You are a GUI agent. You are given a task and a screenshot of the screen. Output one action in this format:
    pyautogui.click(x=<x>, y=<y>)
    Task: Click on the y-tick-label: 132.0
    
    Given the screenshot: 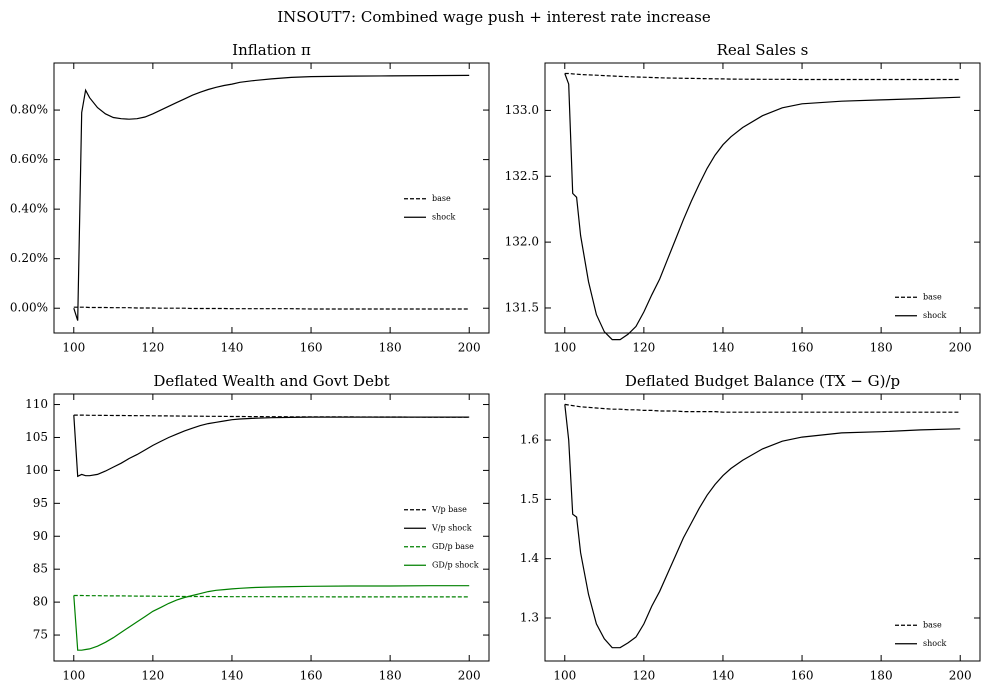 What is the action you would take?
    pyautogui.click(x=522, y=242)
    